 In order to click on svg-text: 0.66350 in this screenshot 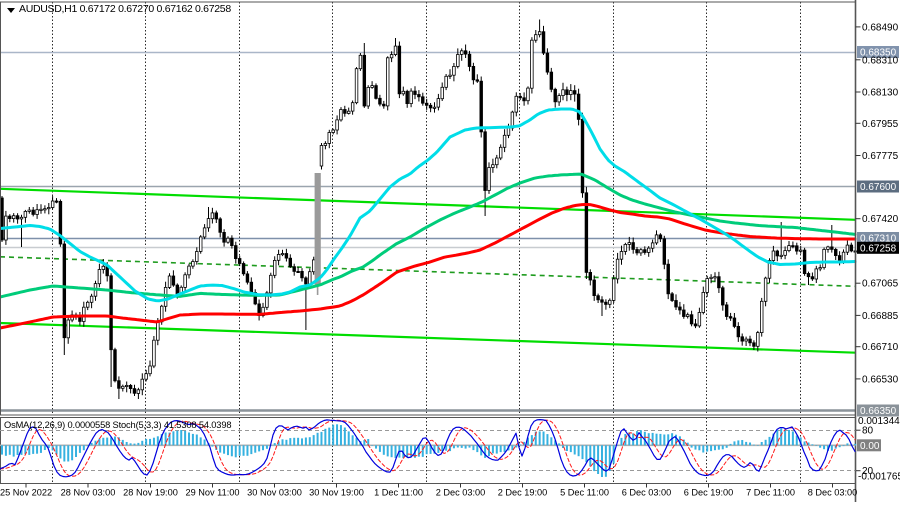, I will do `click(878, 411)`.